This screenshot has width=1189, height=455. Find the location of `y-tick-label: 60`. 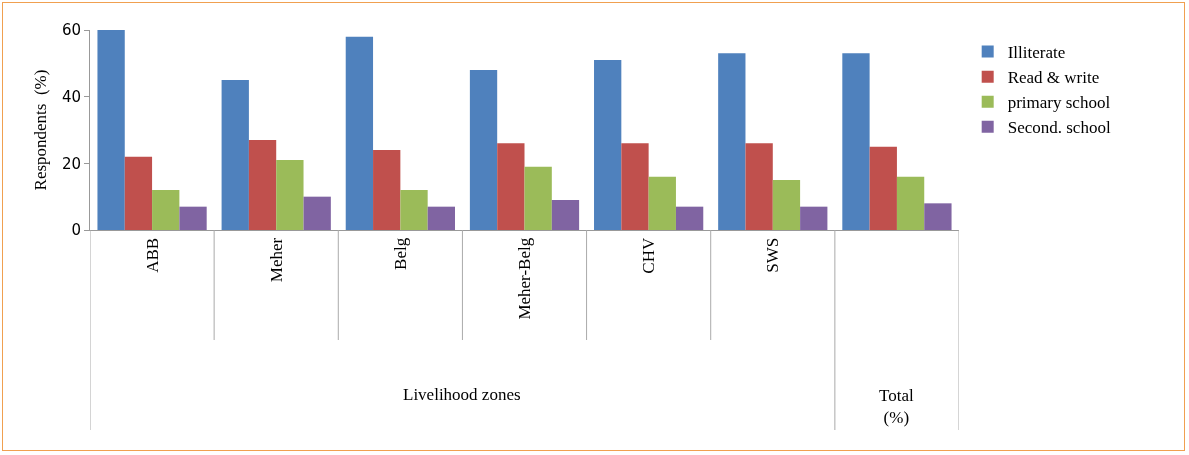

y-tick-label: 60 is located at coordinates (71, 30).